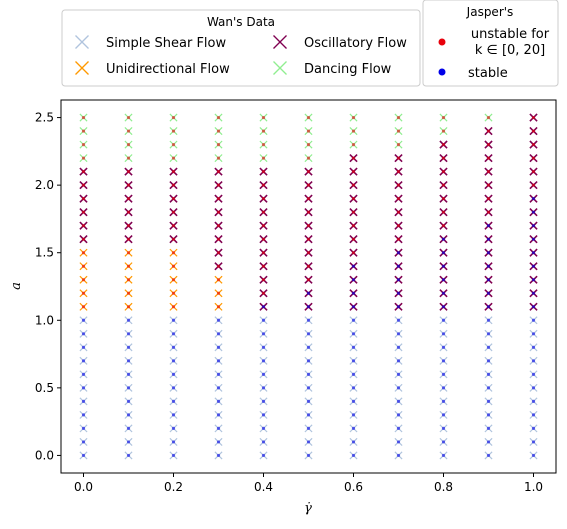  I want to click on y-axis: 0.0 0.5 1.0 1.5 2.0 2.5, so click(48, 286).